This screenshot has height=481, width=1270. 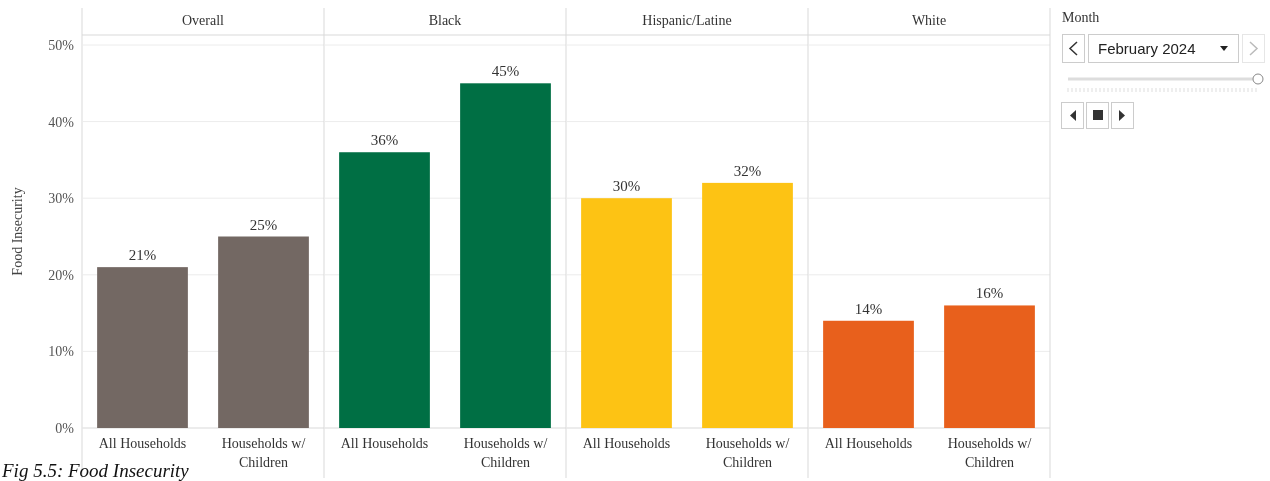 What do you see at coordinates (747, 170) in the screenshot?
I see `data-label: 32%` at bounding box center [747, 170].